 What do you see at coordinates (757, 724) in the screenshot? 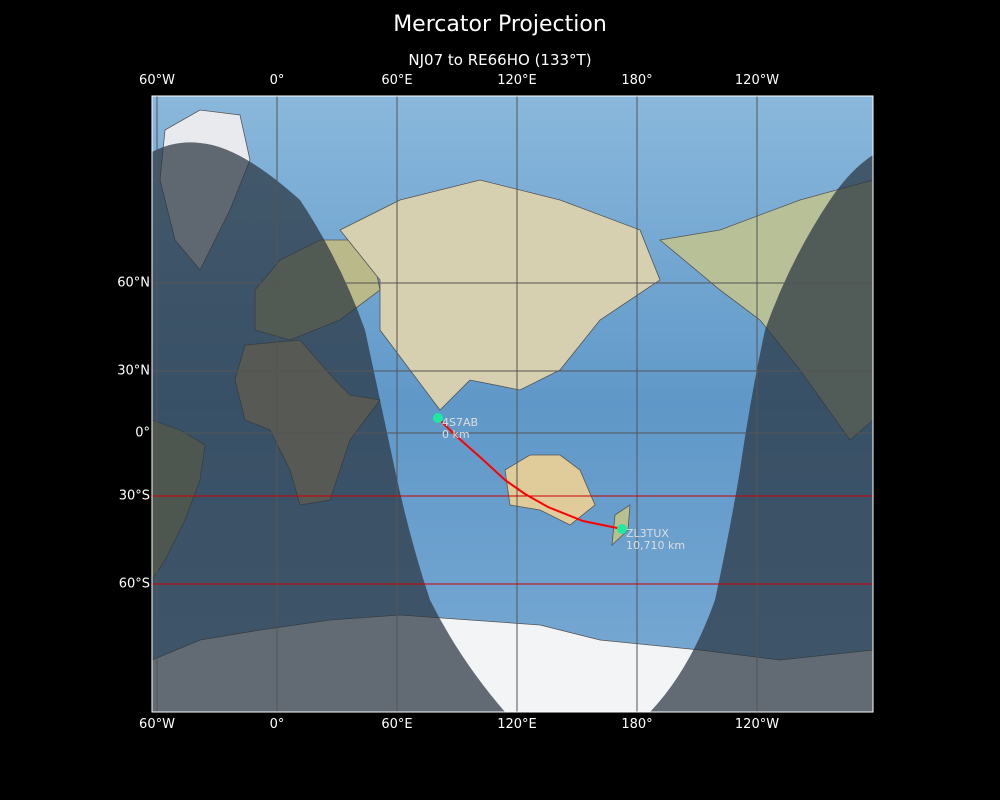
I see `bottom-tick-120w: 120°W` at bounding box center [757, 724].